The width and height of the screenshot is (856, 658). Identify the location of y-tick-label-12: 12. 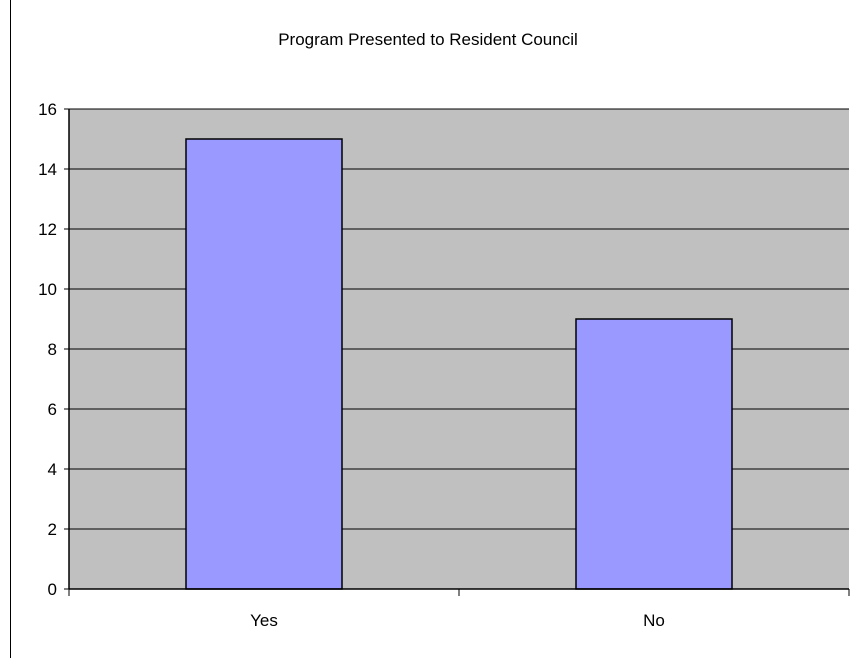
(47, 229).